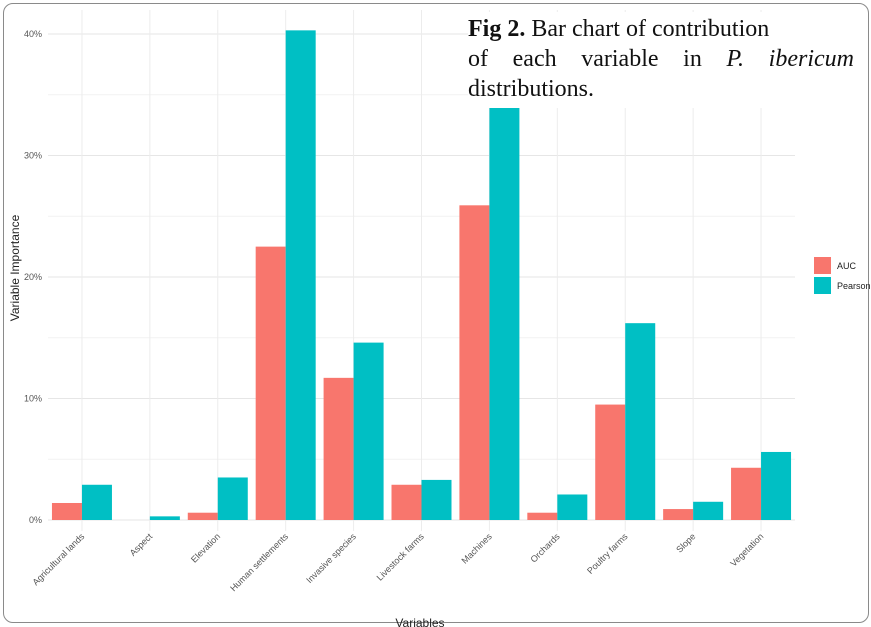  What do you see at coordinates (531, 89) in the screenshot?
I see `caption-line3: distributions.` at bounding box center [531, 89].